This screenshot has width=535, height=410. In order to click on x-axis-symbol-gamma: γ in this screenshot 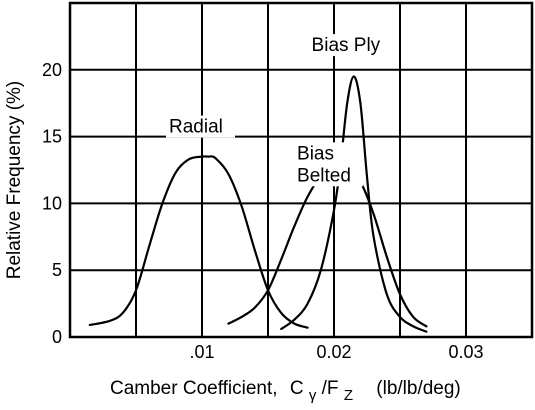, I will do `click(313, 395)`.